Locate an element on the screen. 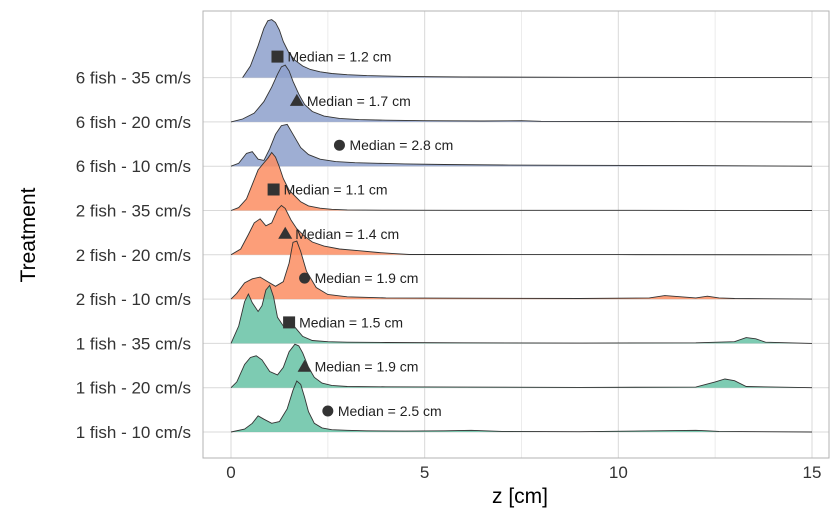  median-label: Median = 2.8 cm is located at coordinates (401, 145).